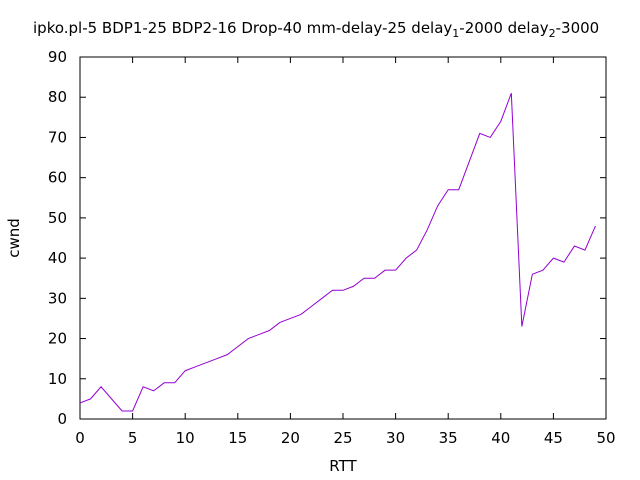 The height and width of the screenshot is (480, 640). I want to click on y-tick-label: 20, so click(57, 339).